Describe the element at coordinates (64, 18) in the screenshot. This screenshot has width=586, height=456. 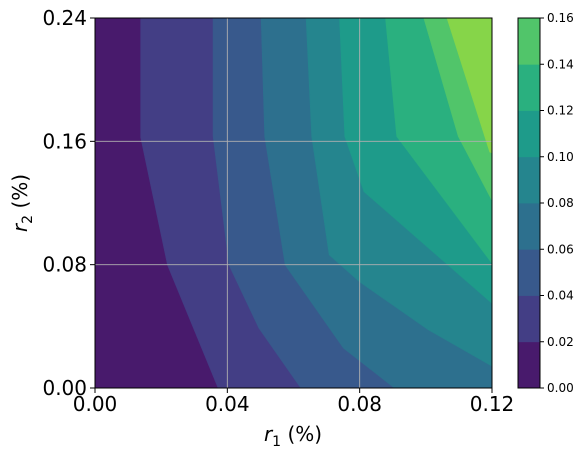
I see `y-tick-label: 0.24` at that location.